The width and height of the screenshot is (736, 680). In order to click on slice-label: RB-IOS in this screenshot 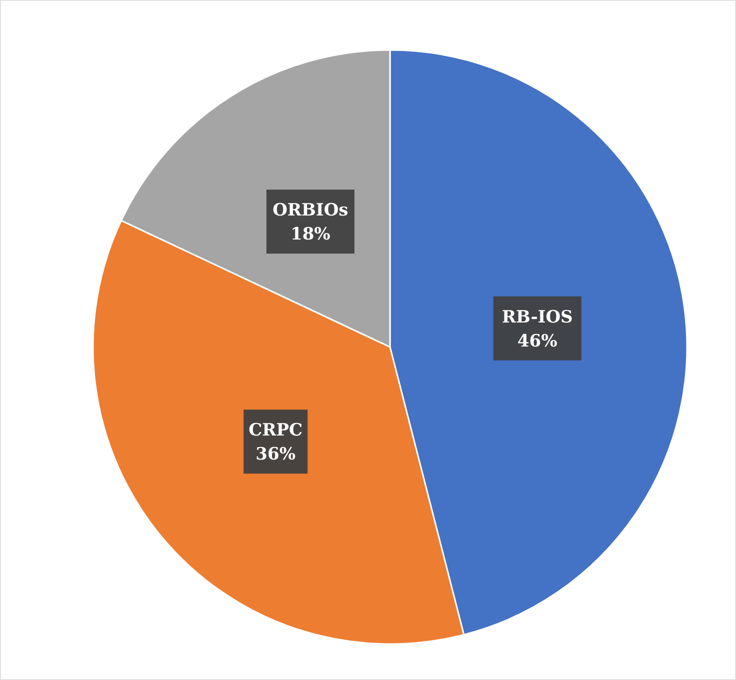, I will do `click(537, 317)`.